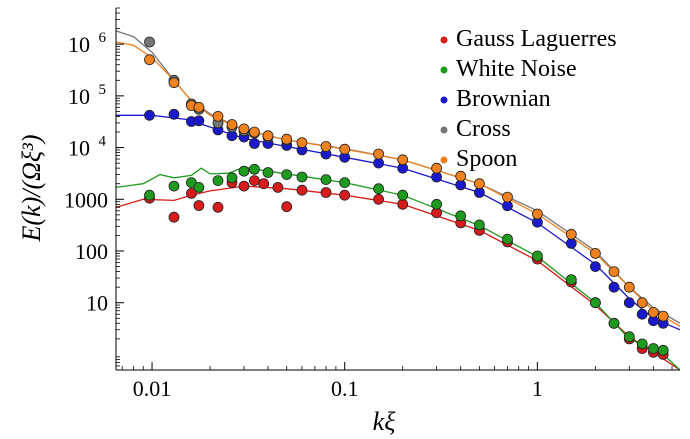 Image resolution: width=690 pixels, height=439 pixels. I want to click on y-axis-title: E(k)/(Ωξ³), so click(31, 188).